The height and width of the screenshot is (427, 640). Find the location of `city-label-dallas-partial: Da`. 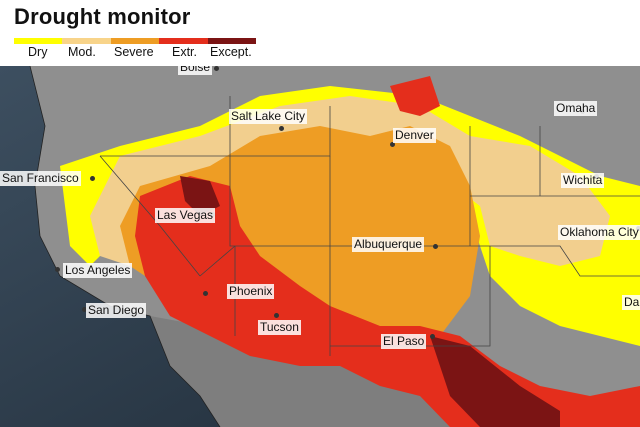

city-label-dallas-partial: Da is located at coordinates (631, 302).